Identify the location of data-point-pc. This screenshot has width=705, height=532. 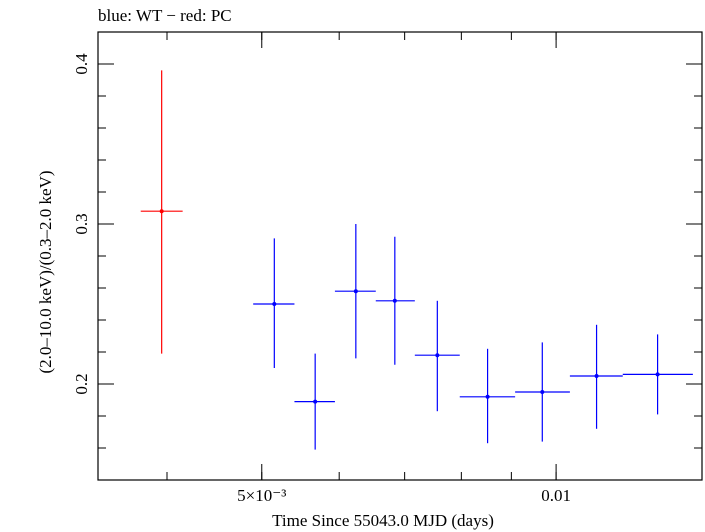
(161, 212).